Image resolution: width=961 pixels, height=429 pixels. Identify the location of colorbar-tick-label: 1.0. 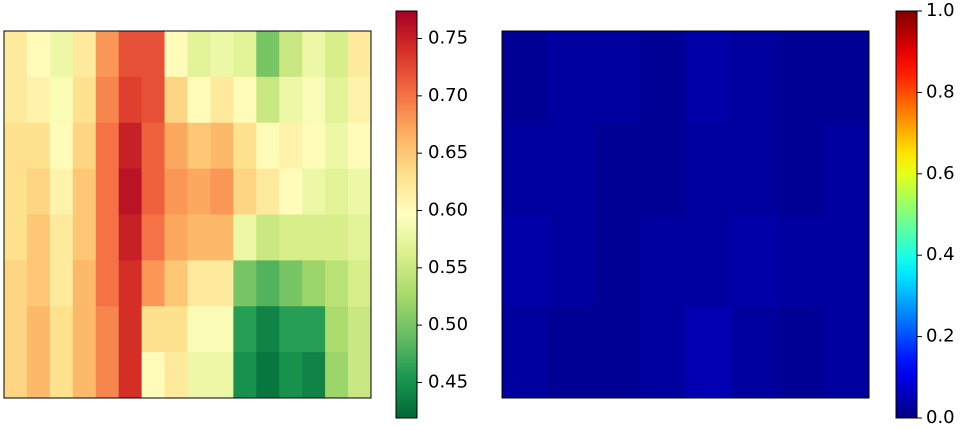
(940, 10).